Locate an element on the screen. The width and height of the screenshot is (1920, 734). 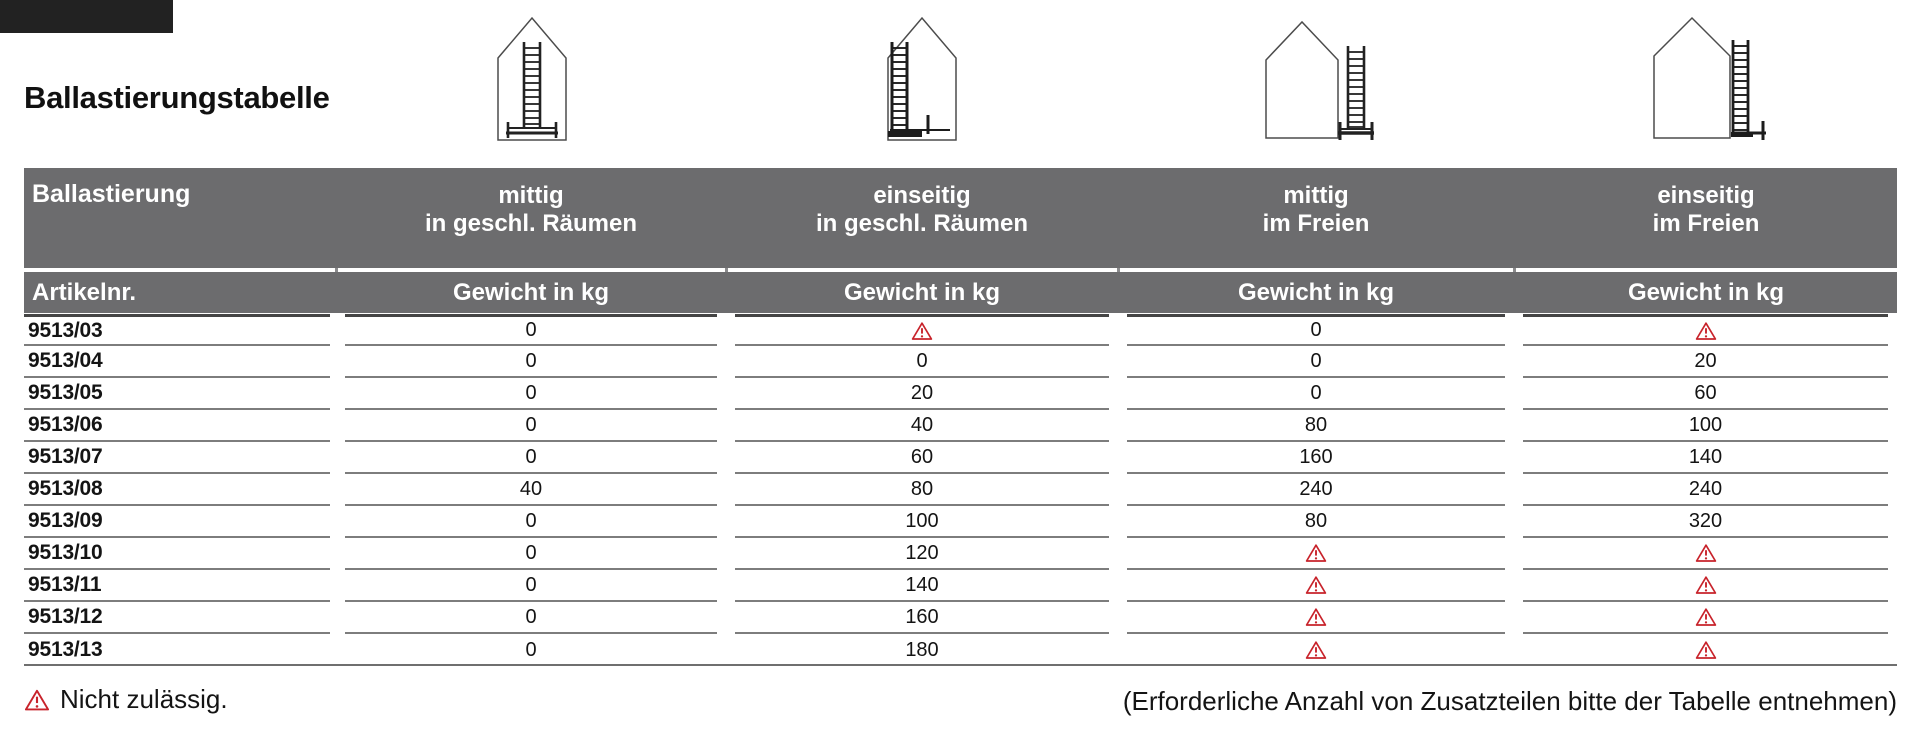
table-row: 9513/07 0 60 160 140 is located at coordinates (960, 458).